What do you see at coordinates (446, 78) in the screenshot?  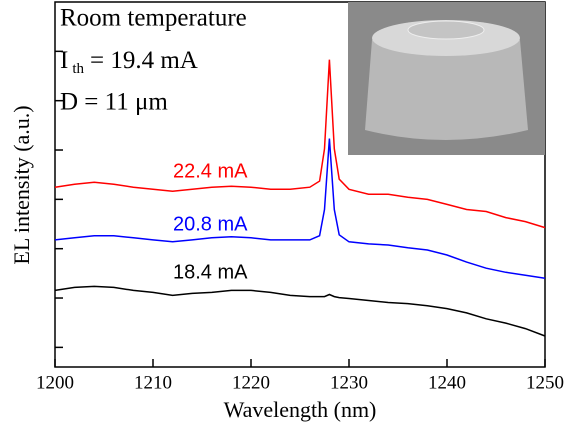 I see `inset-image` at bounding box center [446, 78].